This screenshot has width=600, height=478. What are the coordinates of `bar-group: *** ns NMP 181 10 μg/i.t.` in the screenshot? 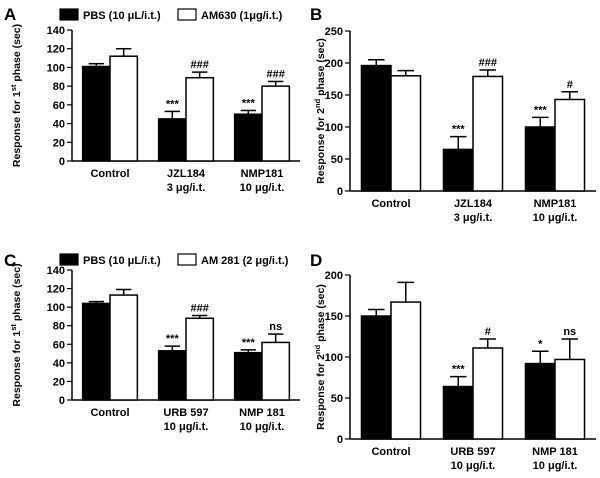 It's located at (262, 377).